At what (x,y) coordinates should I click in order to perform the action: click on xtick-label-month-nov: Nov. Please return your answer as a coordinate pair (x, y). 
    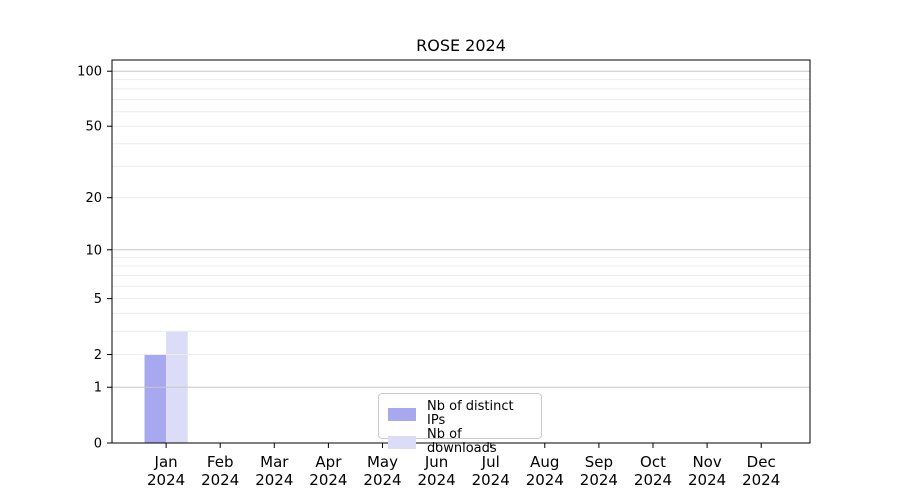
    Looking at the image, I should click on (706, 462).